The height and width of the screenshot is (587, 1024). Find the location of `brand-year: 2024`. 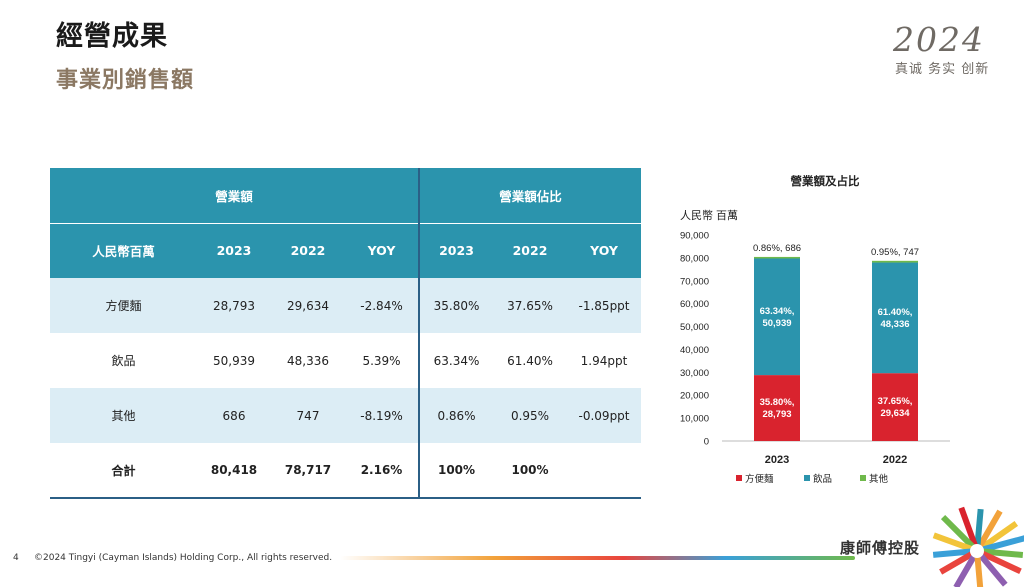

brand-year: 2024 is located at coordinates (939, 39).